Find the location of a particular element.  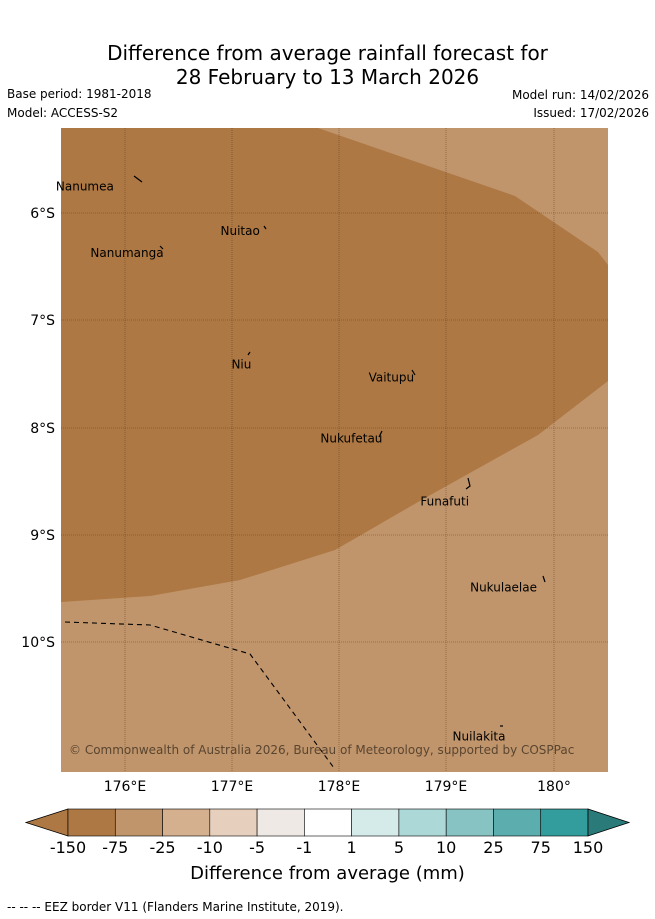

colorbar is located at coordinates (327, 822).